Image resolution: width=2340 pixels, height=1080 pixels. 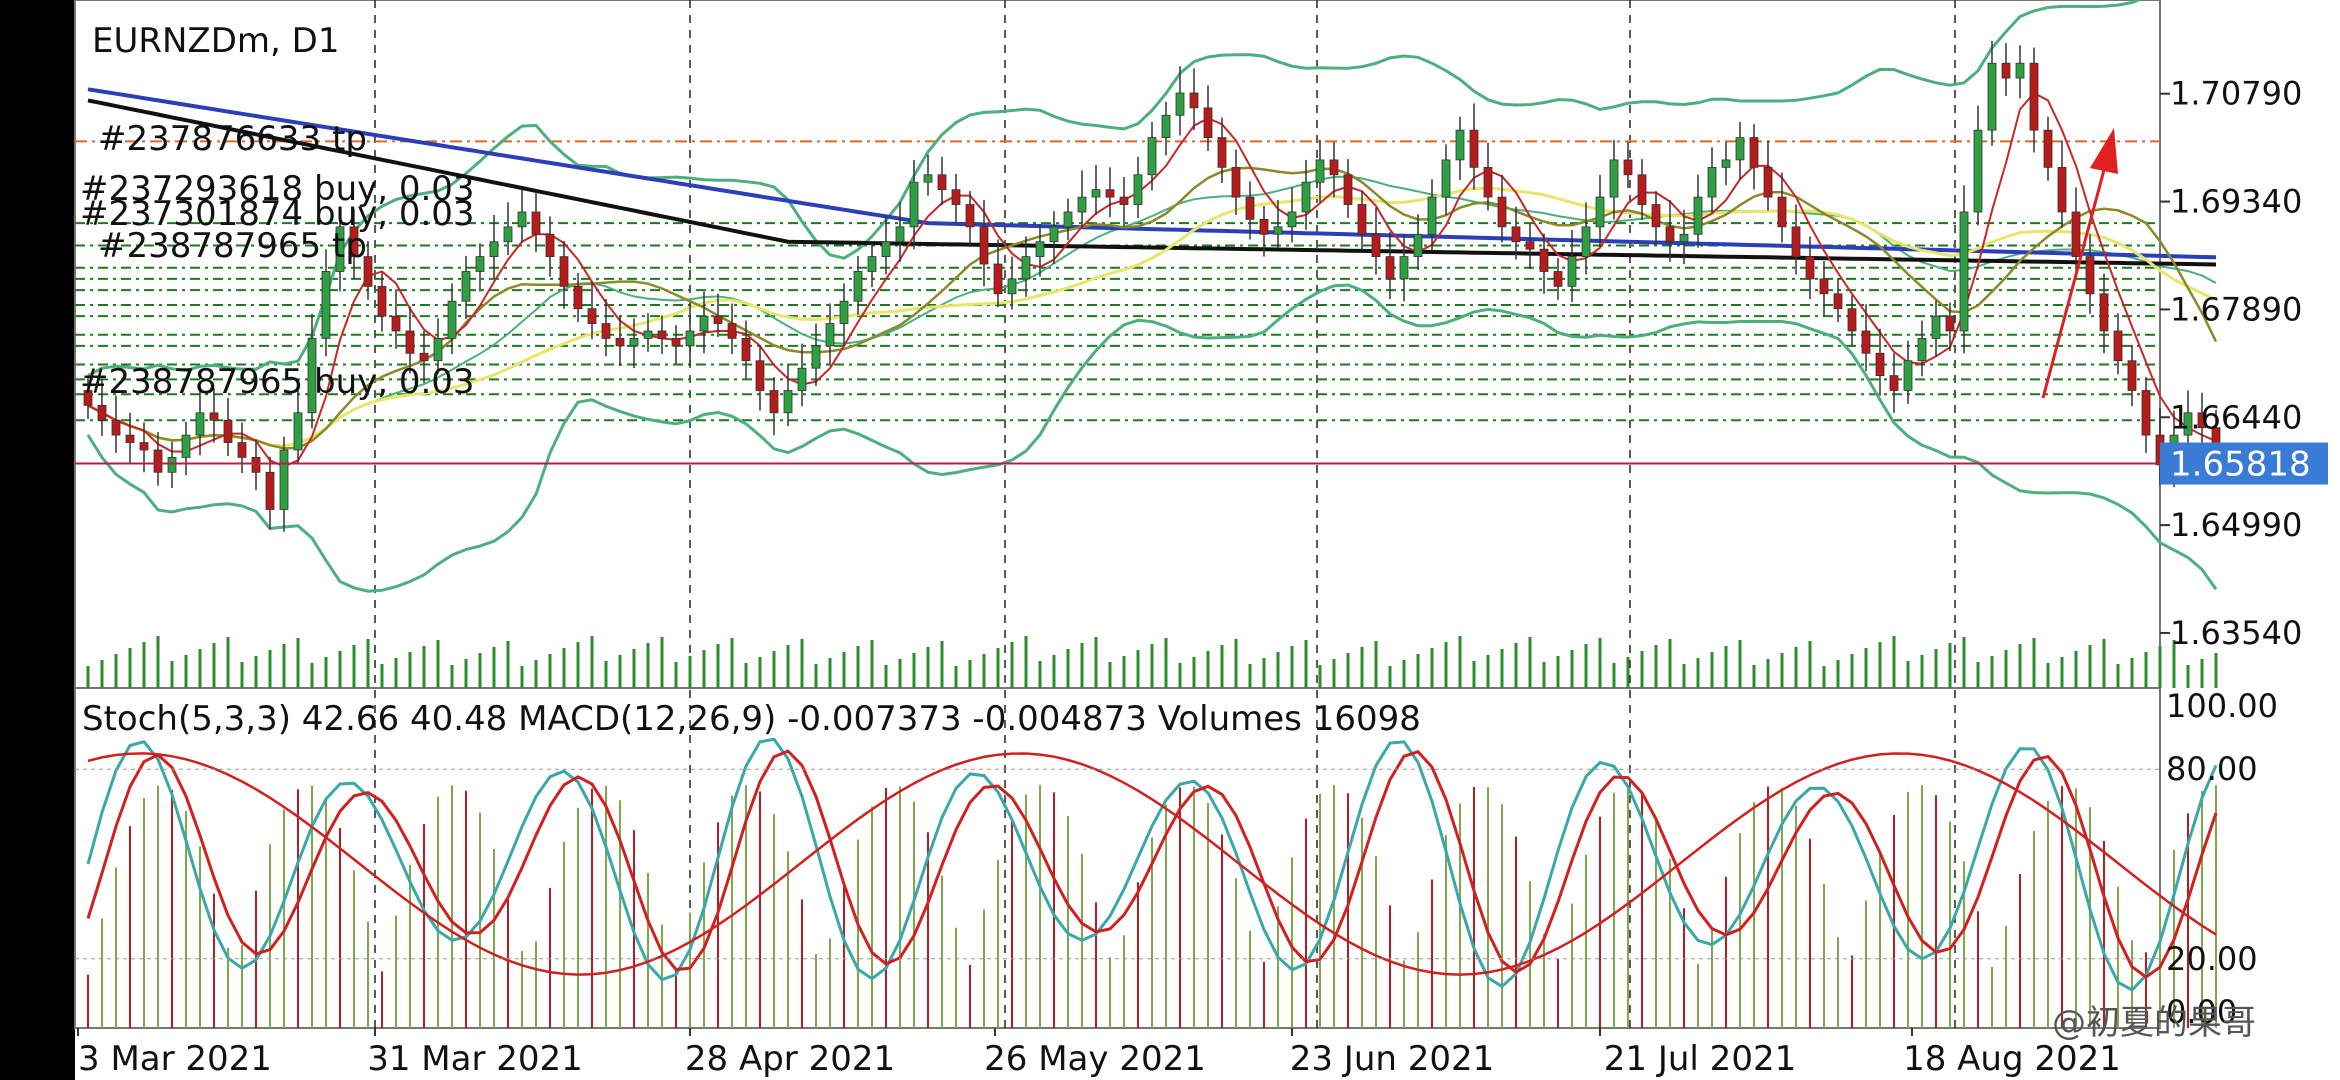 What do you see at coordinates (2201, 1012) in the screenshot?
I see `indicator-tick-label: 0.00` at bounding box center [2201, 1012].